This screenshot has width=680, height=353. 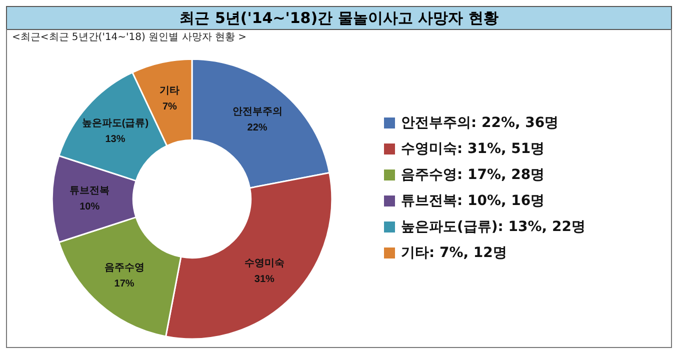 What do you see at coordinates (257, 120) in the screenshot?
I see `data-label: 안전부주의 22%` at bounding box center [257, 120].